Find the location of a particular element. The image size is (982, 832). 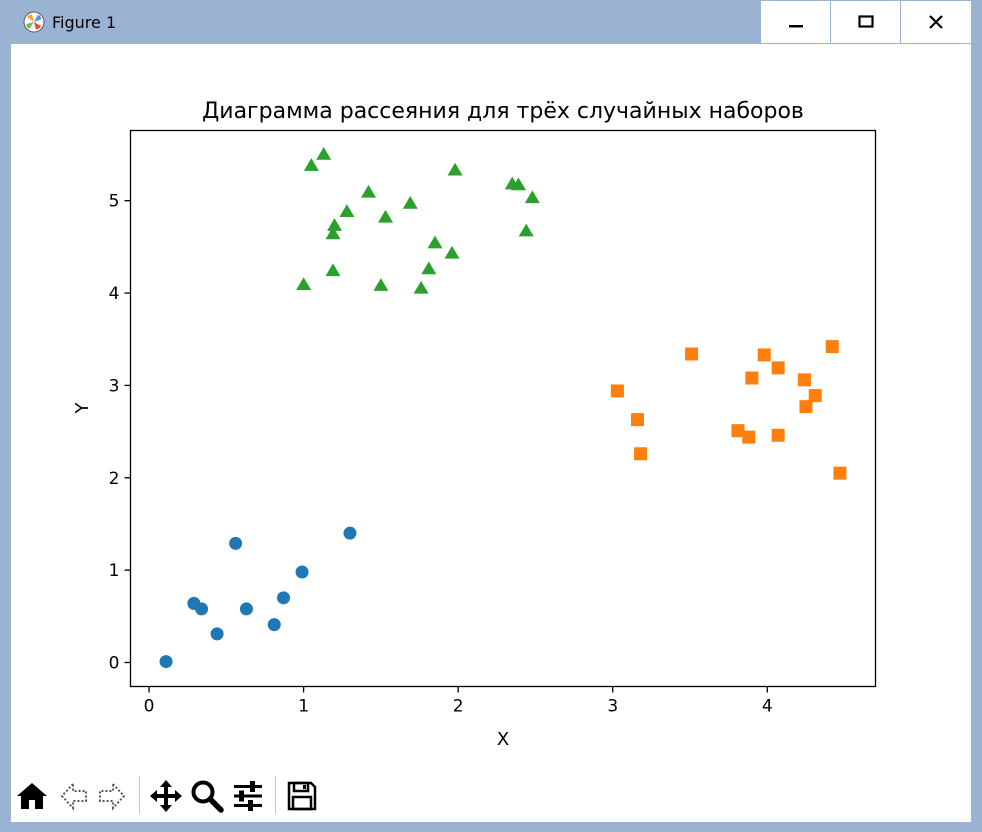

pan-button is located at coordinates (166, 796).